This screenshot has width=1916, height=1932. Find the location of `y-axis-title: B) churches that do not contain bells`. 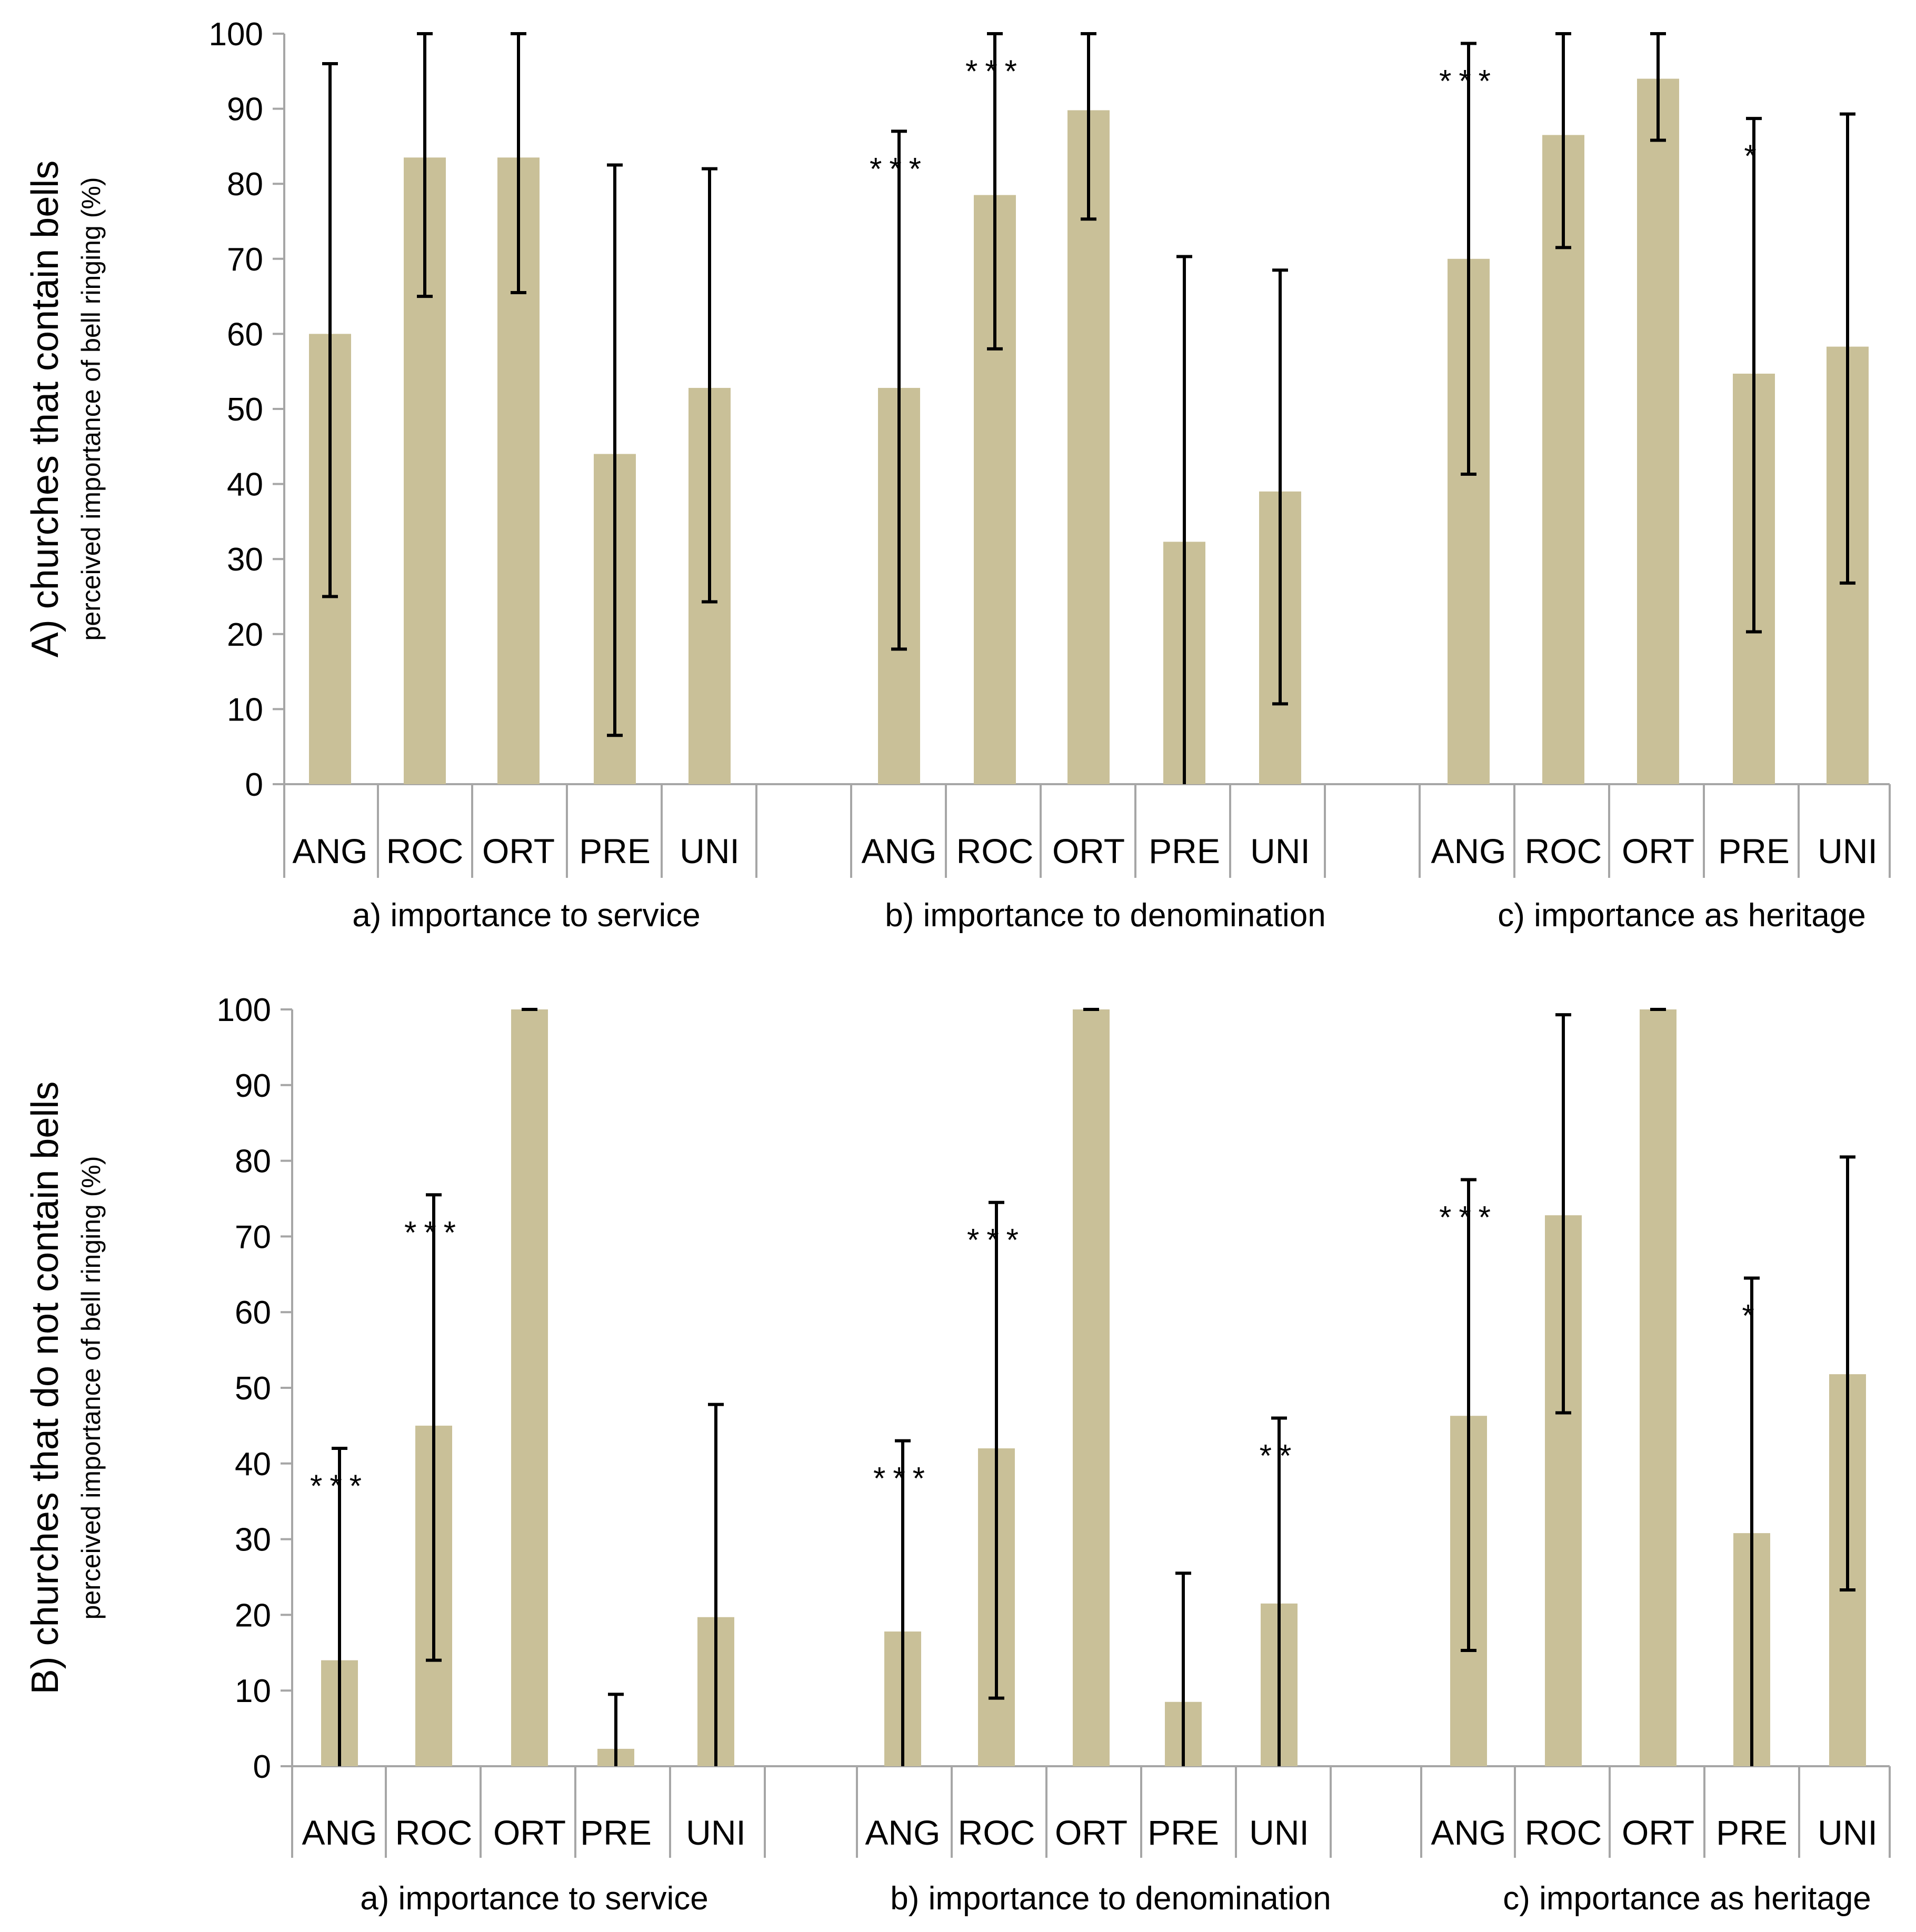

y-axis-title: B) churches that do not contain bells is located at coordinates (45, 1388).